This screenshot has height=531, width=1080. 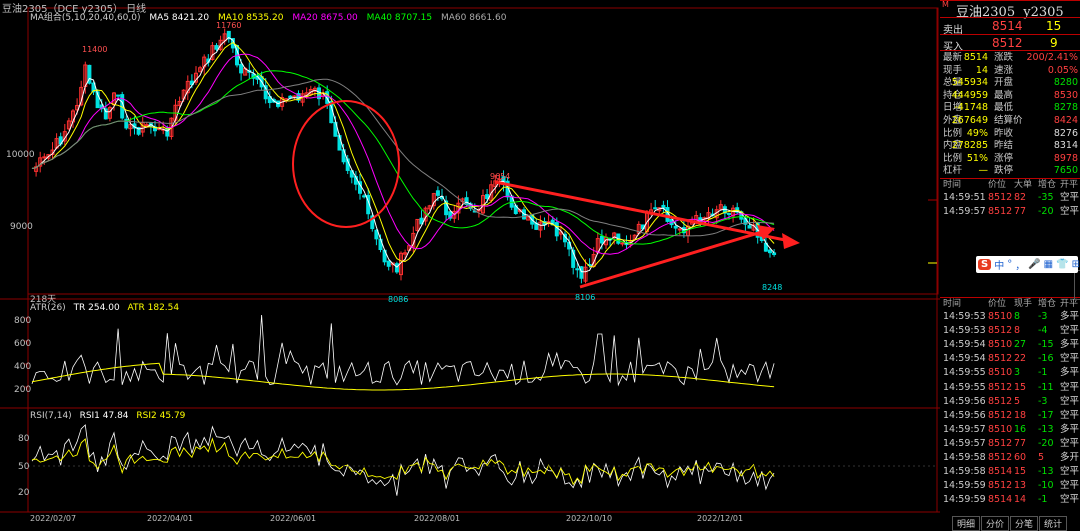 What do you see at coordinates (977, 133) in the screenshot?
I see `quote-field-value: 49%` at bounding box center [977, 133].